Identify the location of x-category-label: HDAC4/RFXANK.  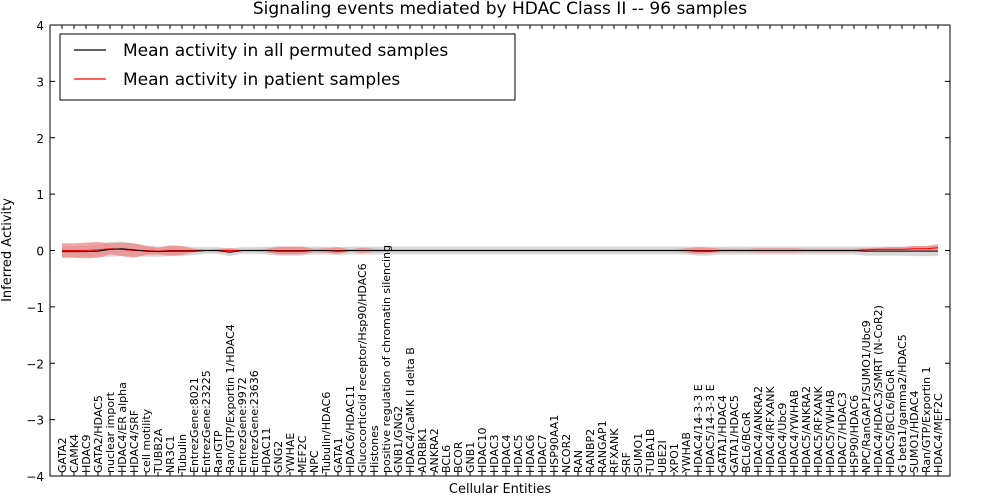
(770, 429).